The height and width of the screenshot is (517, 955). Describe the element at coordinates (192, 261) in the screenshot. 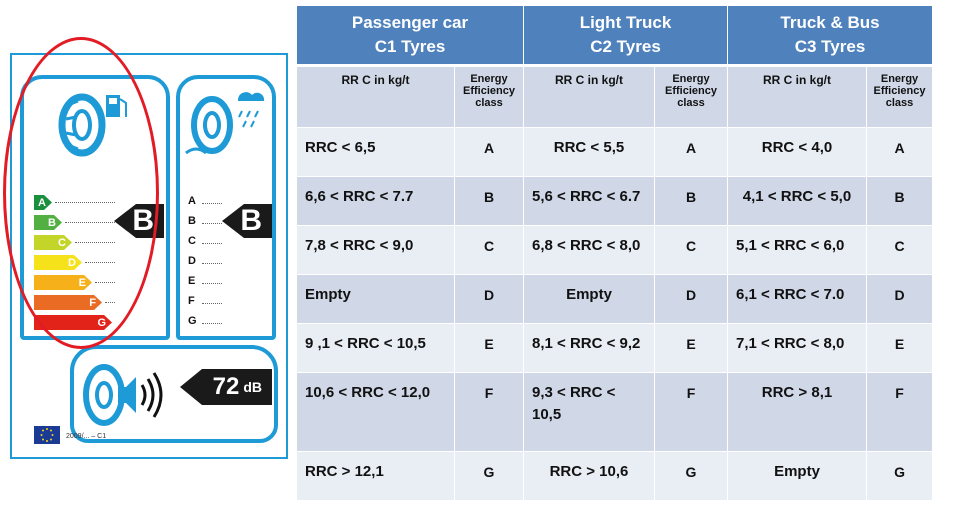

I see `wet-grade-letter: D` at that location.